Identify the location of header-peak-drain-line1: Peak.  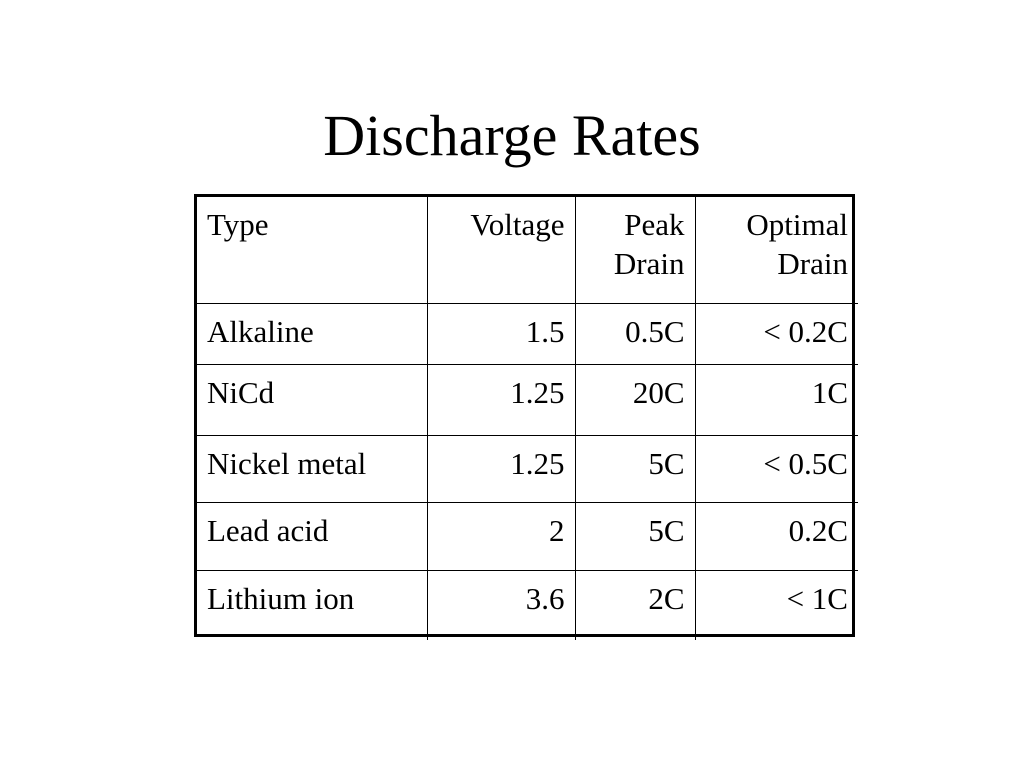
(654, 224).